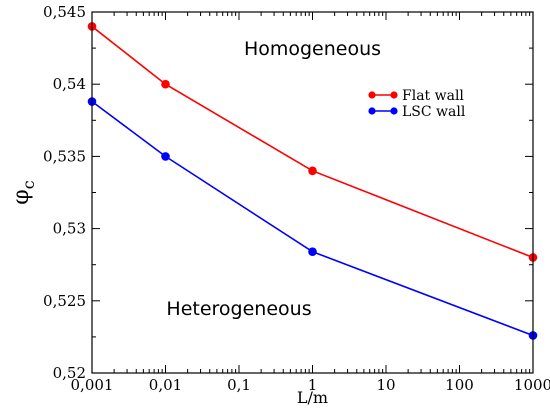  What do you see at coordinates (64, 192) in the screenshot?
I see `y-tick-labels: 0,52 0,525 0,53 0,535 0,54 0,545` at bounding box center [64, 192].